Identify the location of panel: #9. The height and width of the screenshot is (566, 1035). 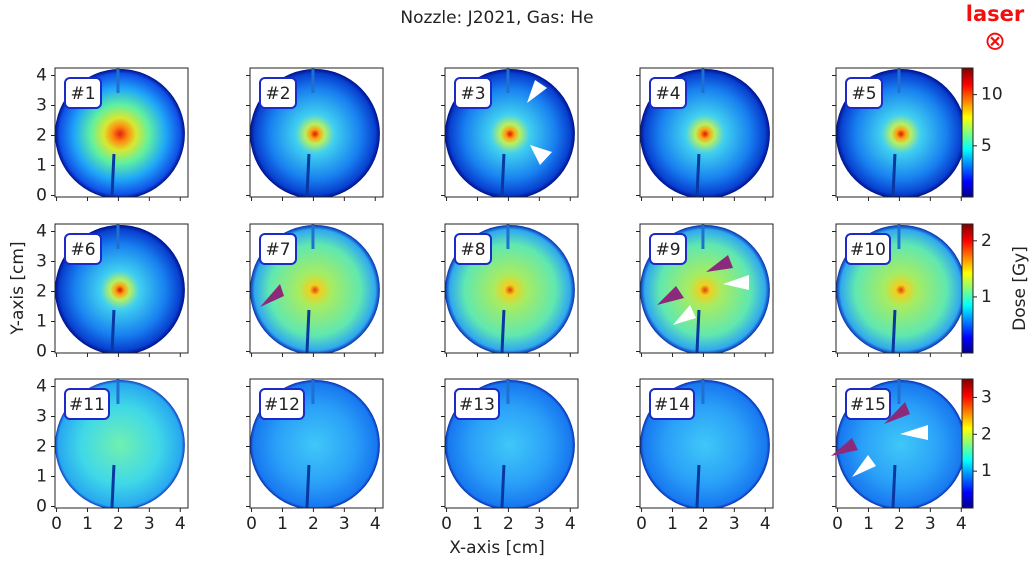
(705, 290).